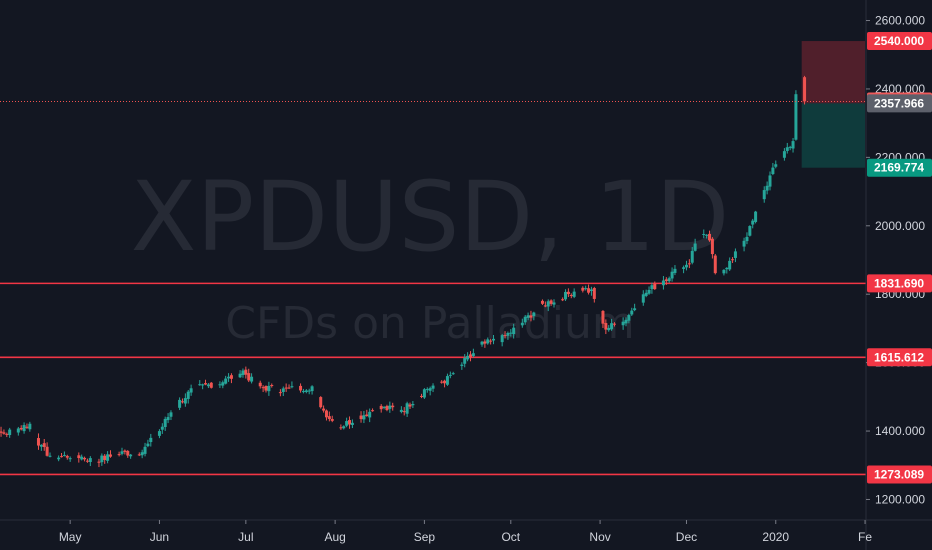 The image size is (932, 550). Describe the element at coordinates (466, 532) in the screenshot. I see `time-axis: May Jun Jul Aug Sep Oct Nov Dec 2020 Fe` at that location.